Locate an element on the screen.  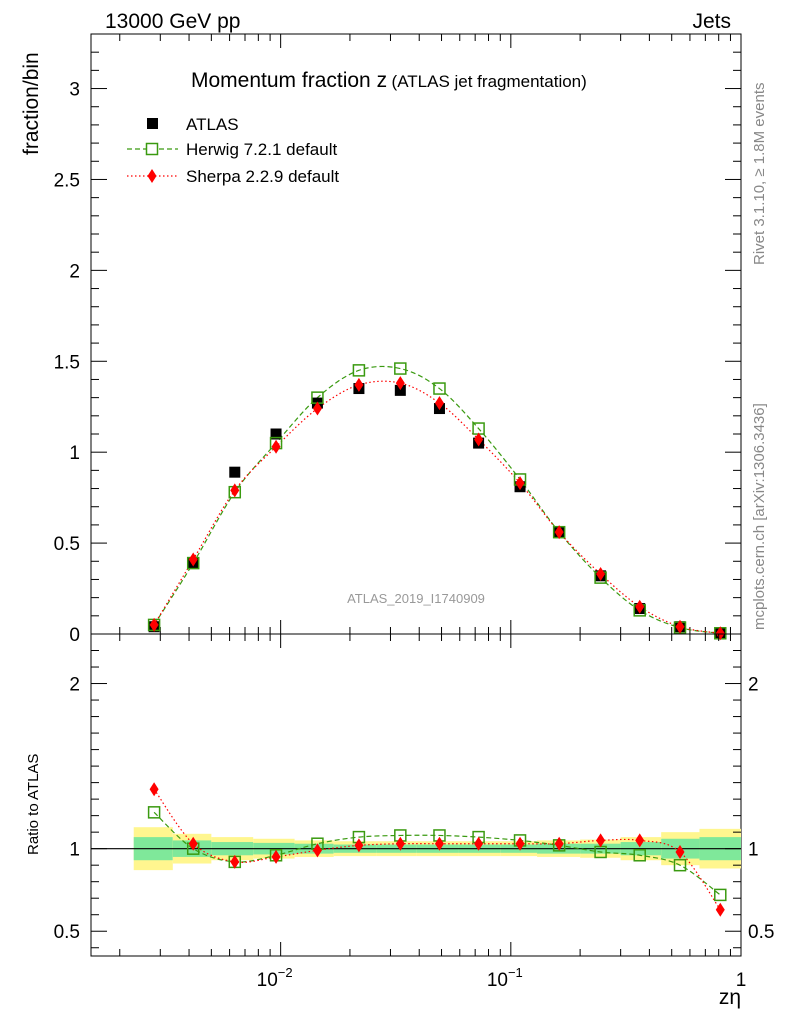
y-tick-label: 2.5 is located at coordinates (67, 180).